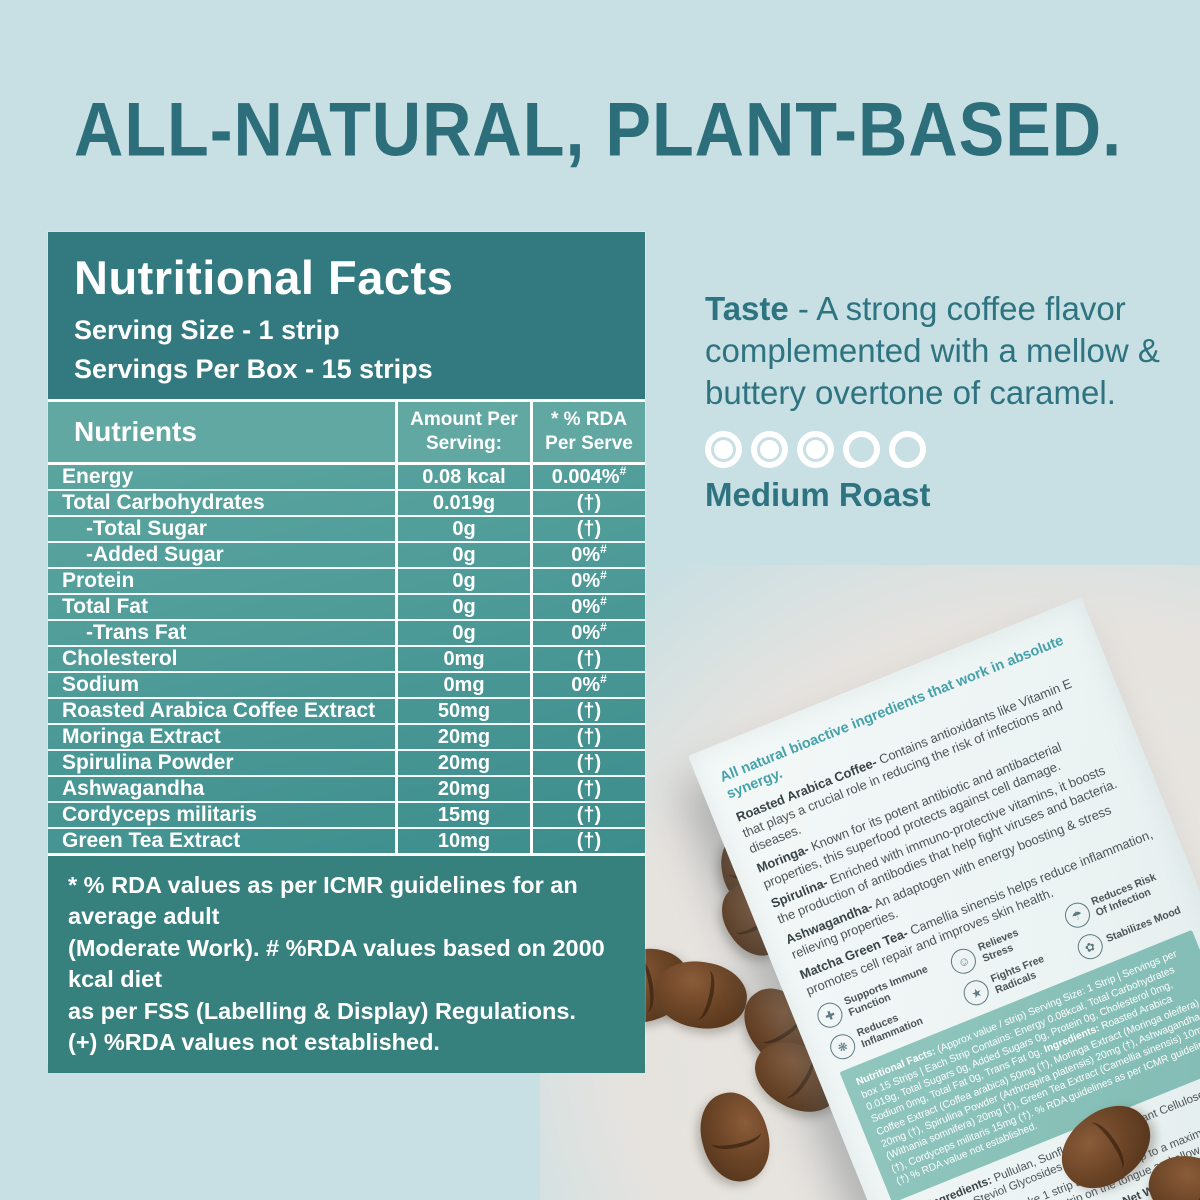  I want to click on infection-shield-icon: ☂, so click(1077, 915).